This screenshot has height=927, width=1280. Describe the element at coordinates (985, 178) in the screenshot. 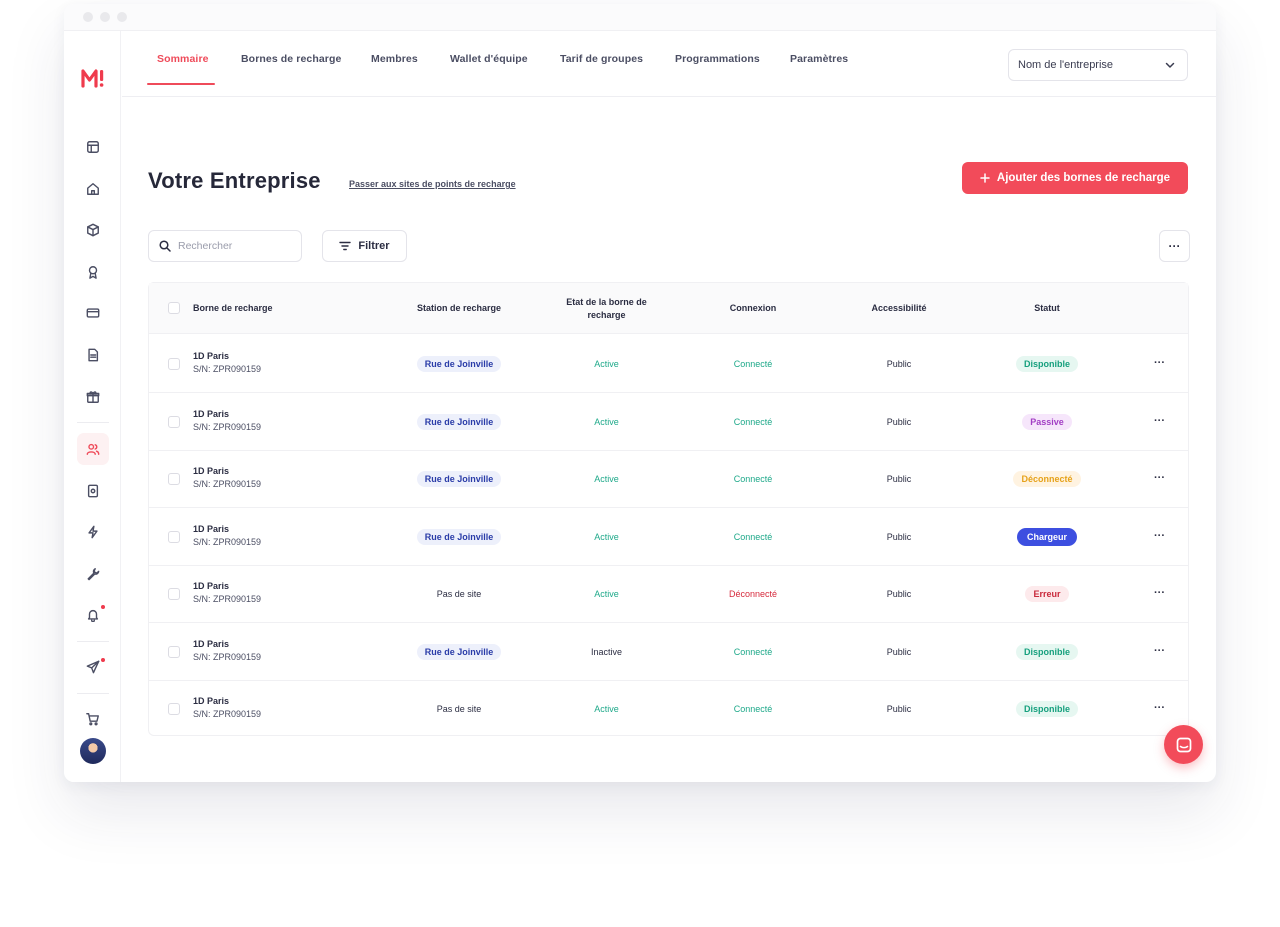

I see `plus-icon` at that location.